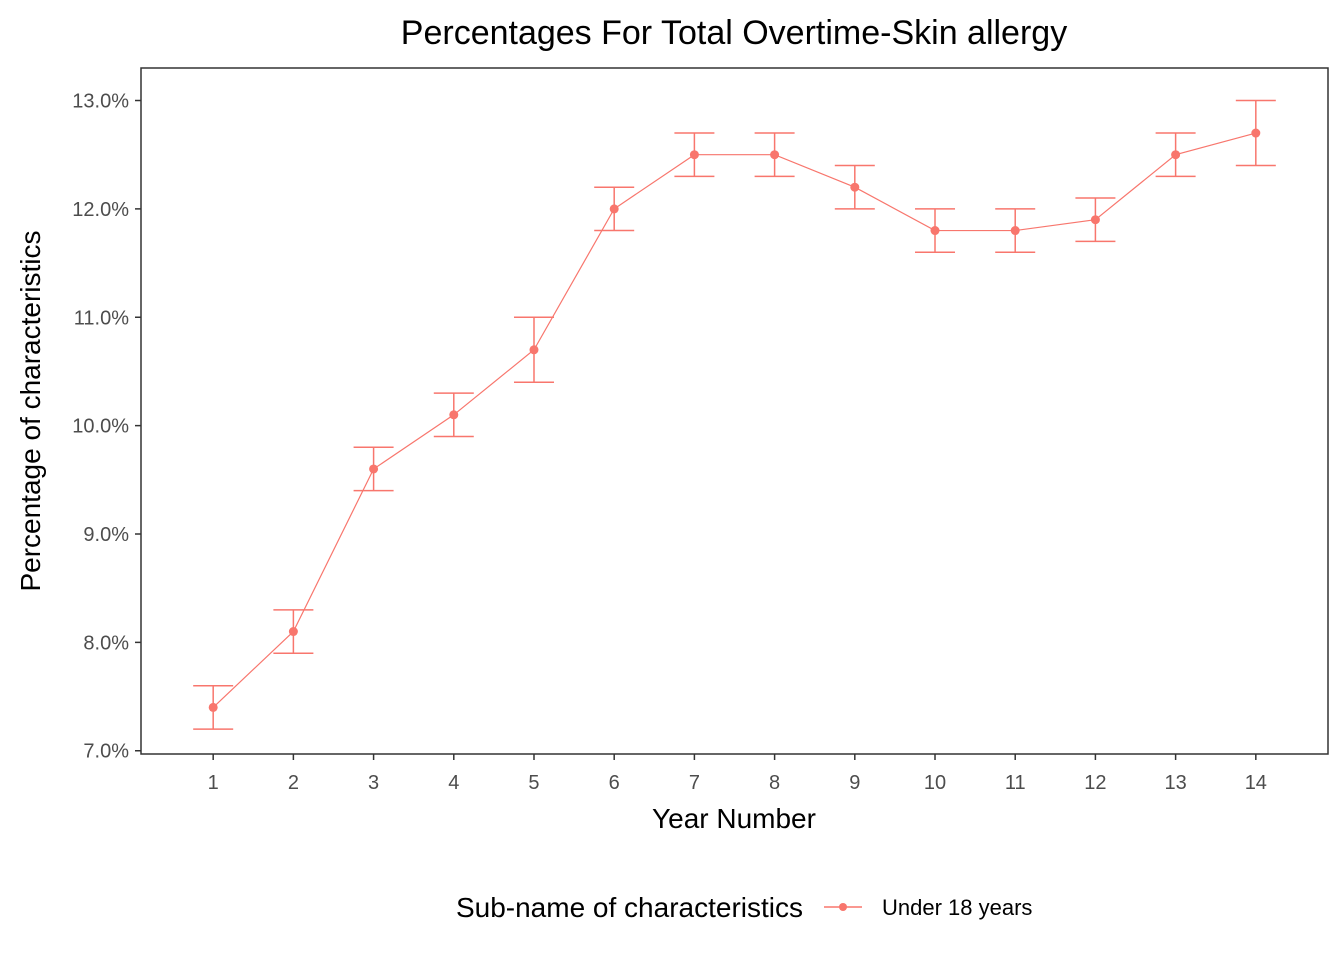 The width and height of the screenshot is (1344, 960). Describe the element at coordinates (213, 783) in the screenshot. I see `x-tick-label: 1` at that location.